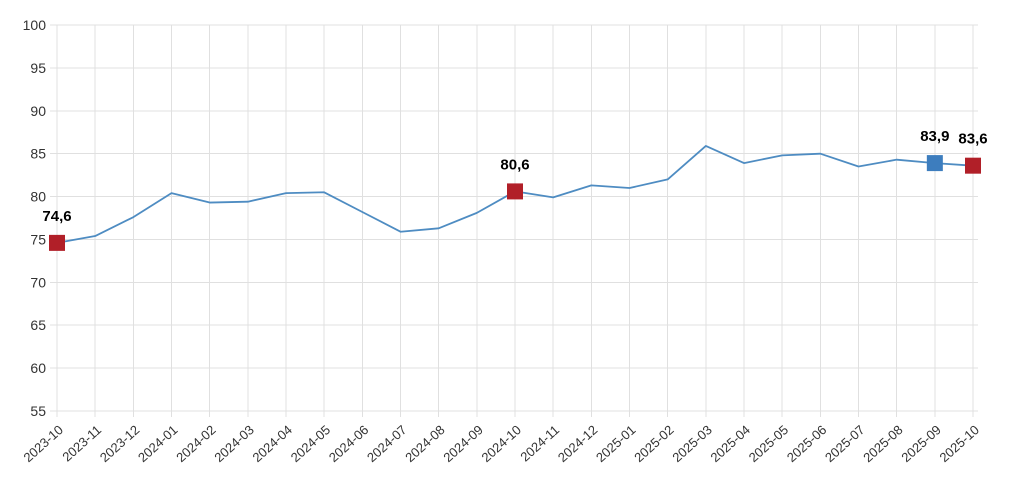 The width and height of the screenshot is (1012, 497). Describe the element at coordinates (38, 239) in the screenshot. I see `y-axis-tick-label: 75` at that location.